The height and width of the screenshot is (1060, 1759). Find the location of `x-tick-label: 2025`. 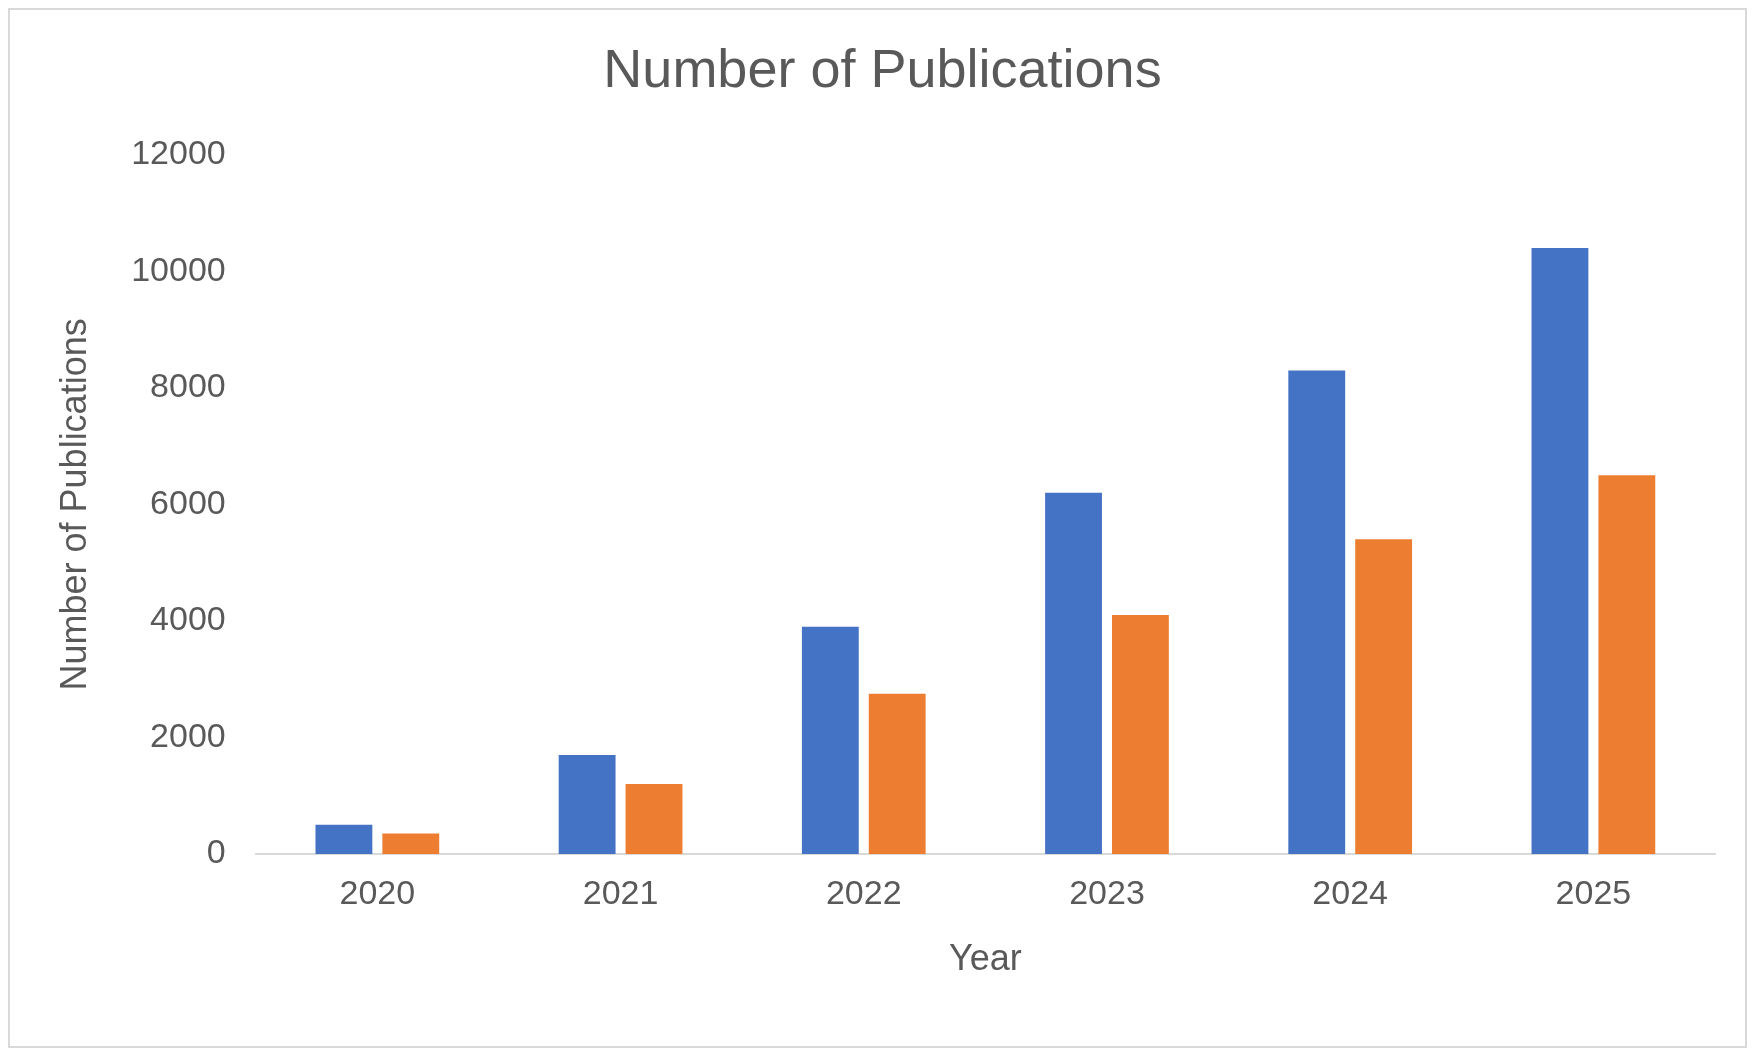

x-tick-label: 2025 is located at coordinates (1593, 891).